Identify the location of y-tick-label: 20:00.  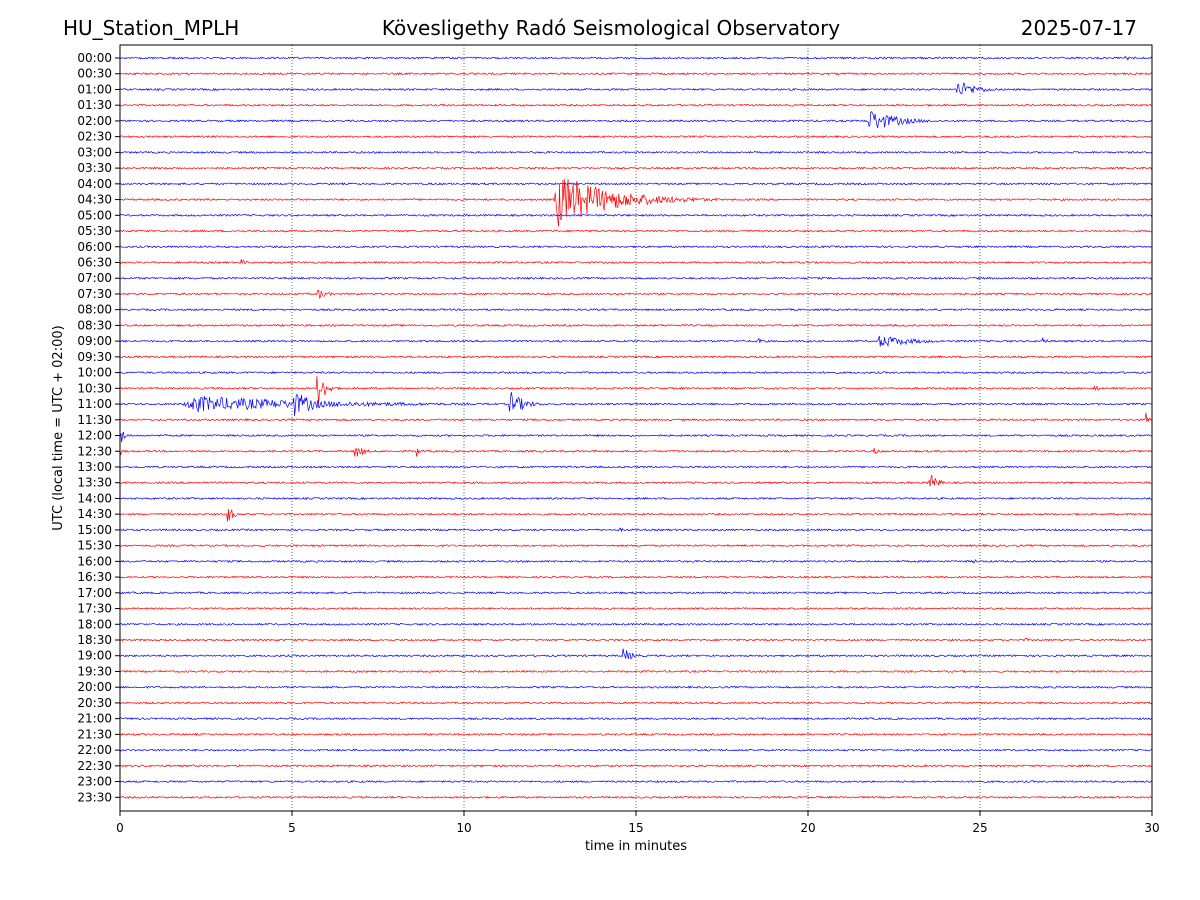
(94, 687).